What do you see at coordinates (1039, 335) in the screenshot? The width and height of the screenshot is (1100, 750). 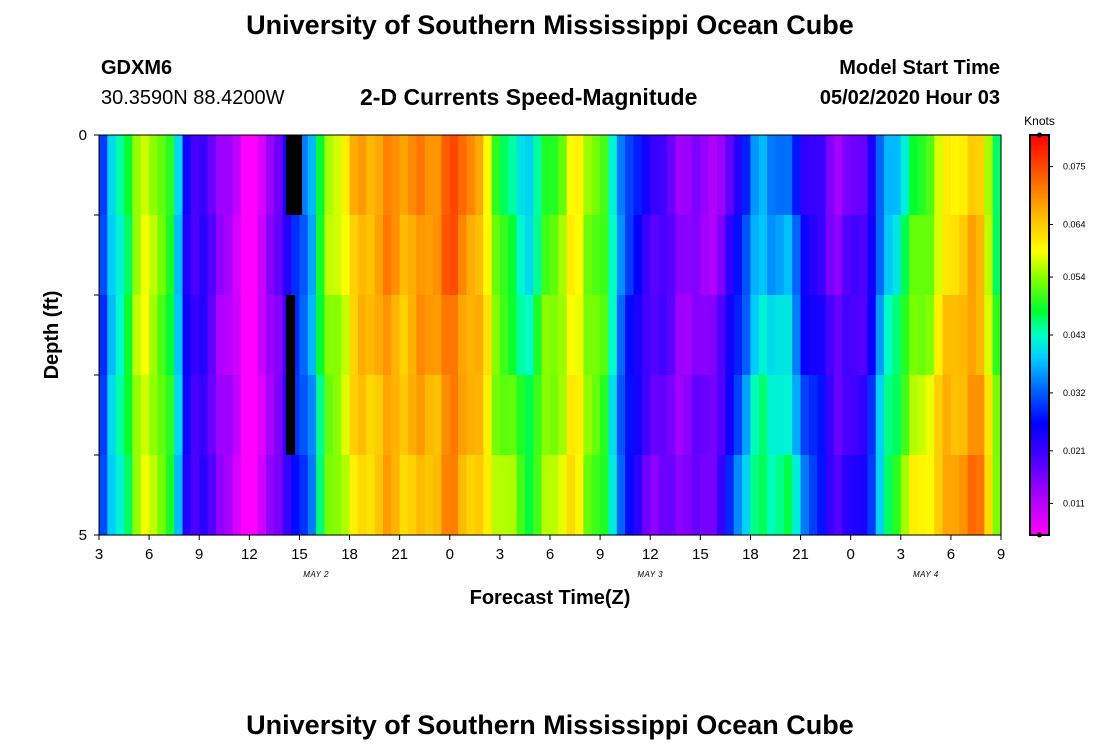 I see `colorbar` at bounding box center [1039, 335].